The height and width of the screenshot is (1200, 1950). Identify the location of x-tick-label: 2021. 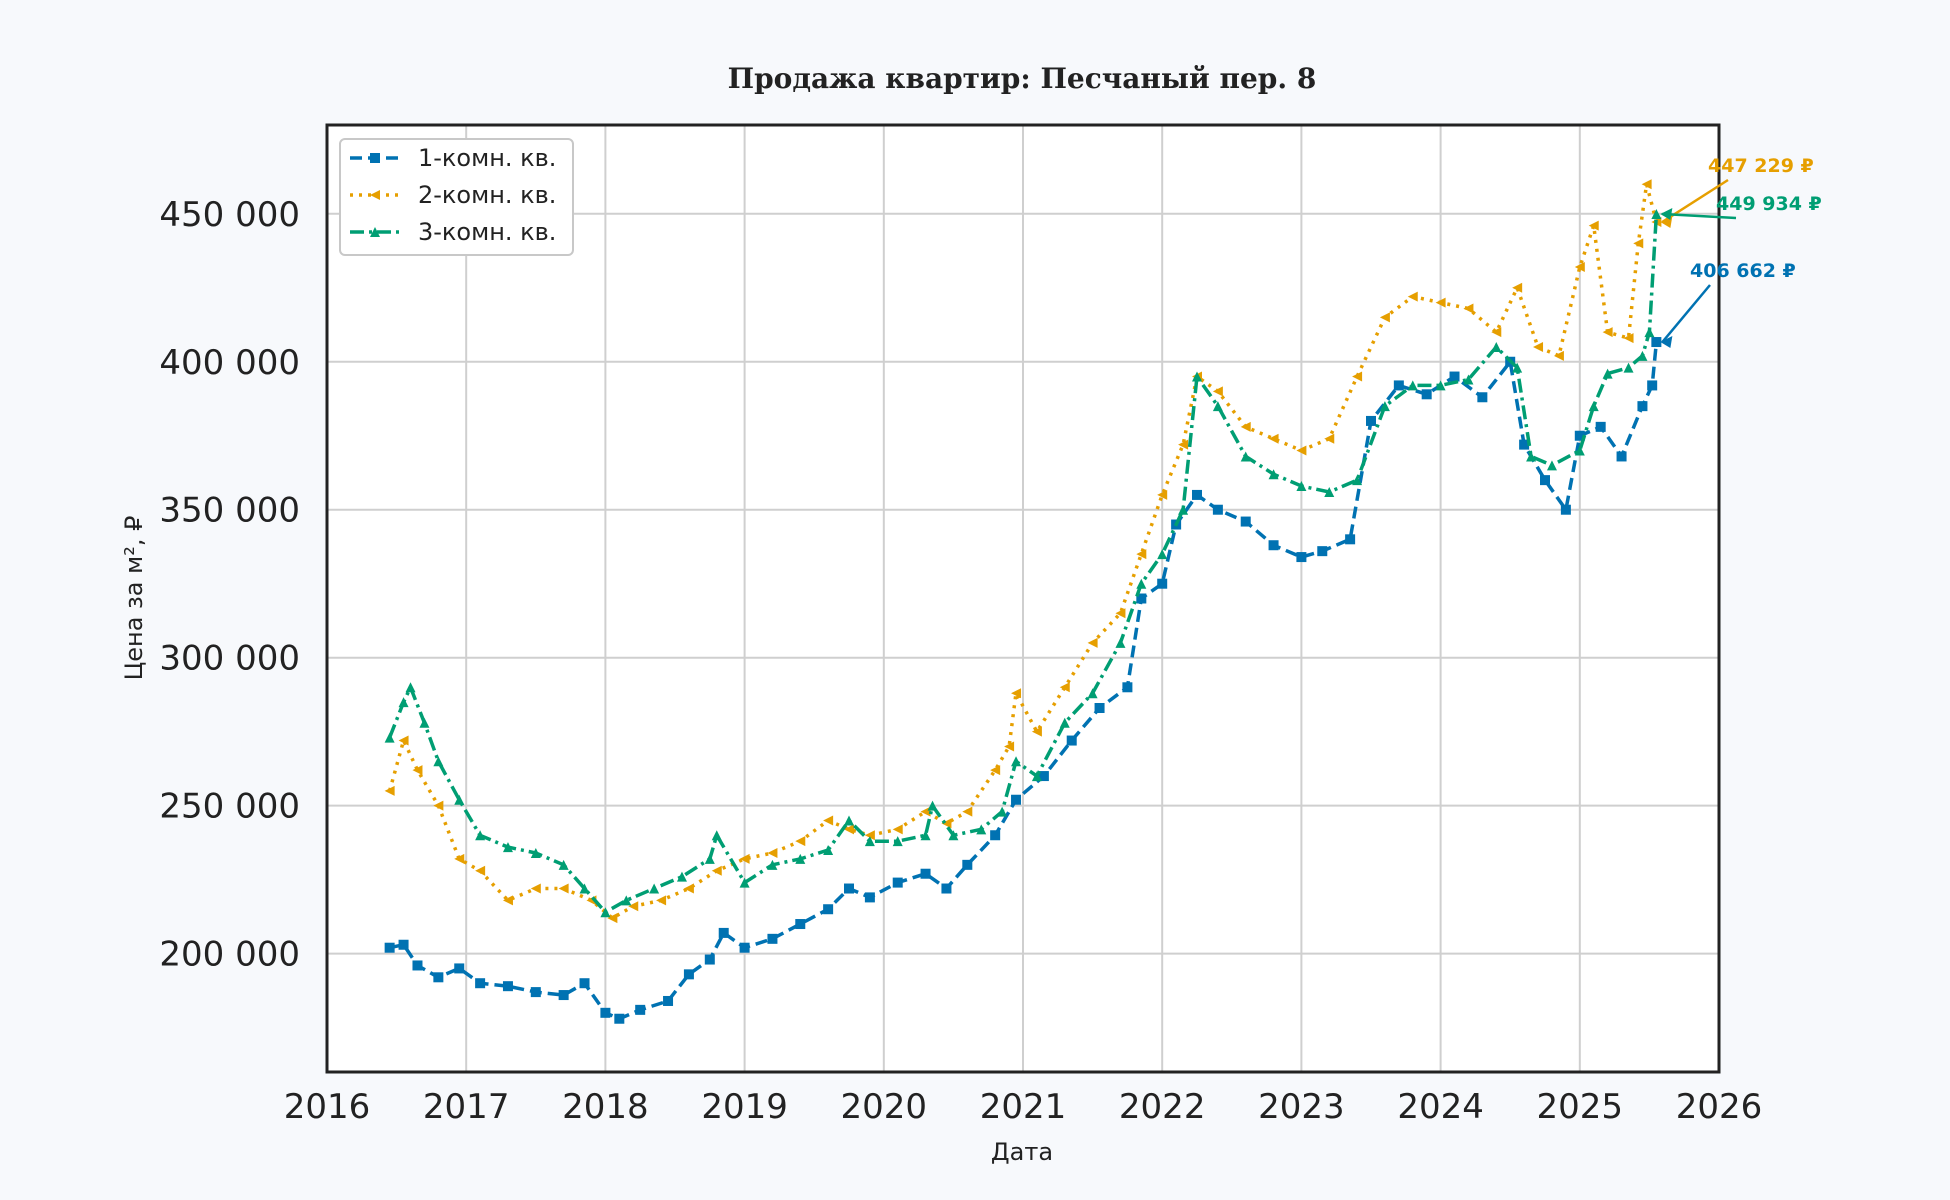
(1023, 1107).